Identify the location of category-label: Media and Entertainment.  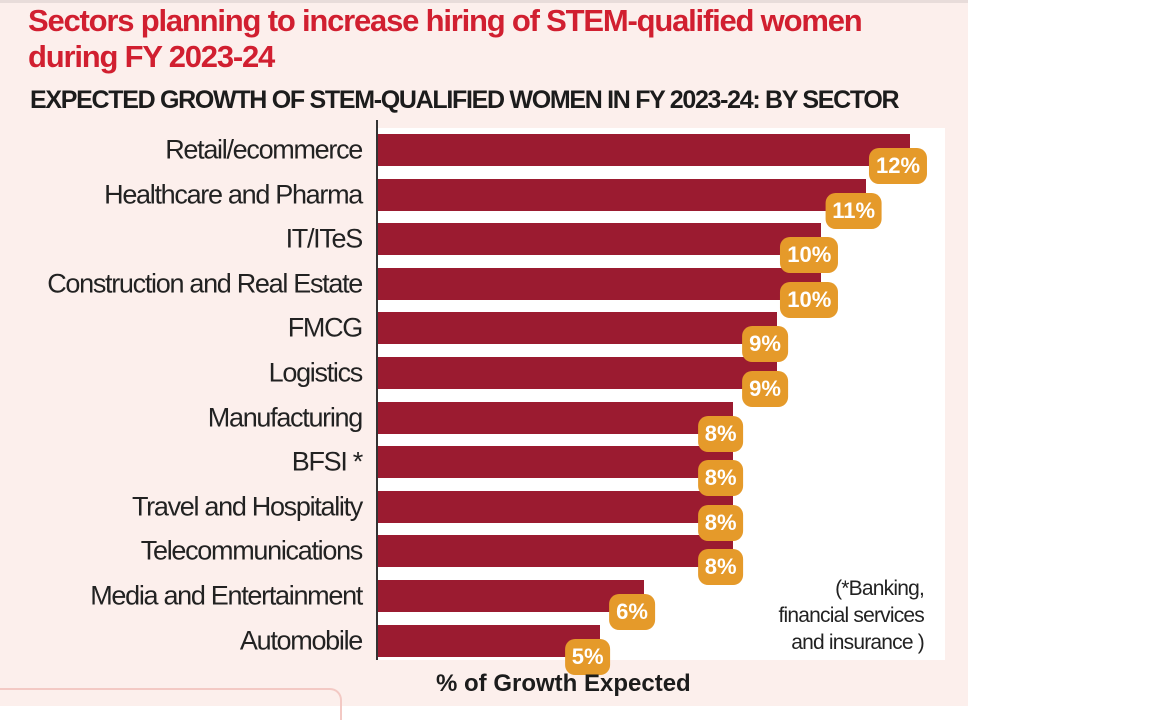
(226, 595).